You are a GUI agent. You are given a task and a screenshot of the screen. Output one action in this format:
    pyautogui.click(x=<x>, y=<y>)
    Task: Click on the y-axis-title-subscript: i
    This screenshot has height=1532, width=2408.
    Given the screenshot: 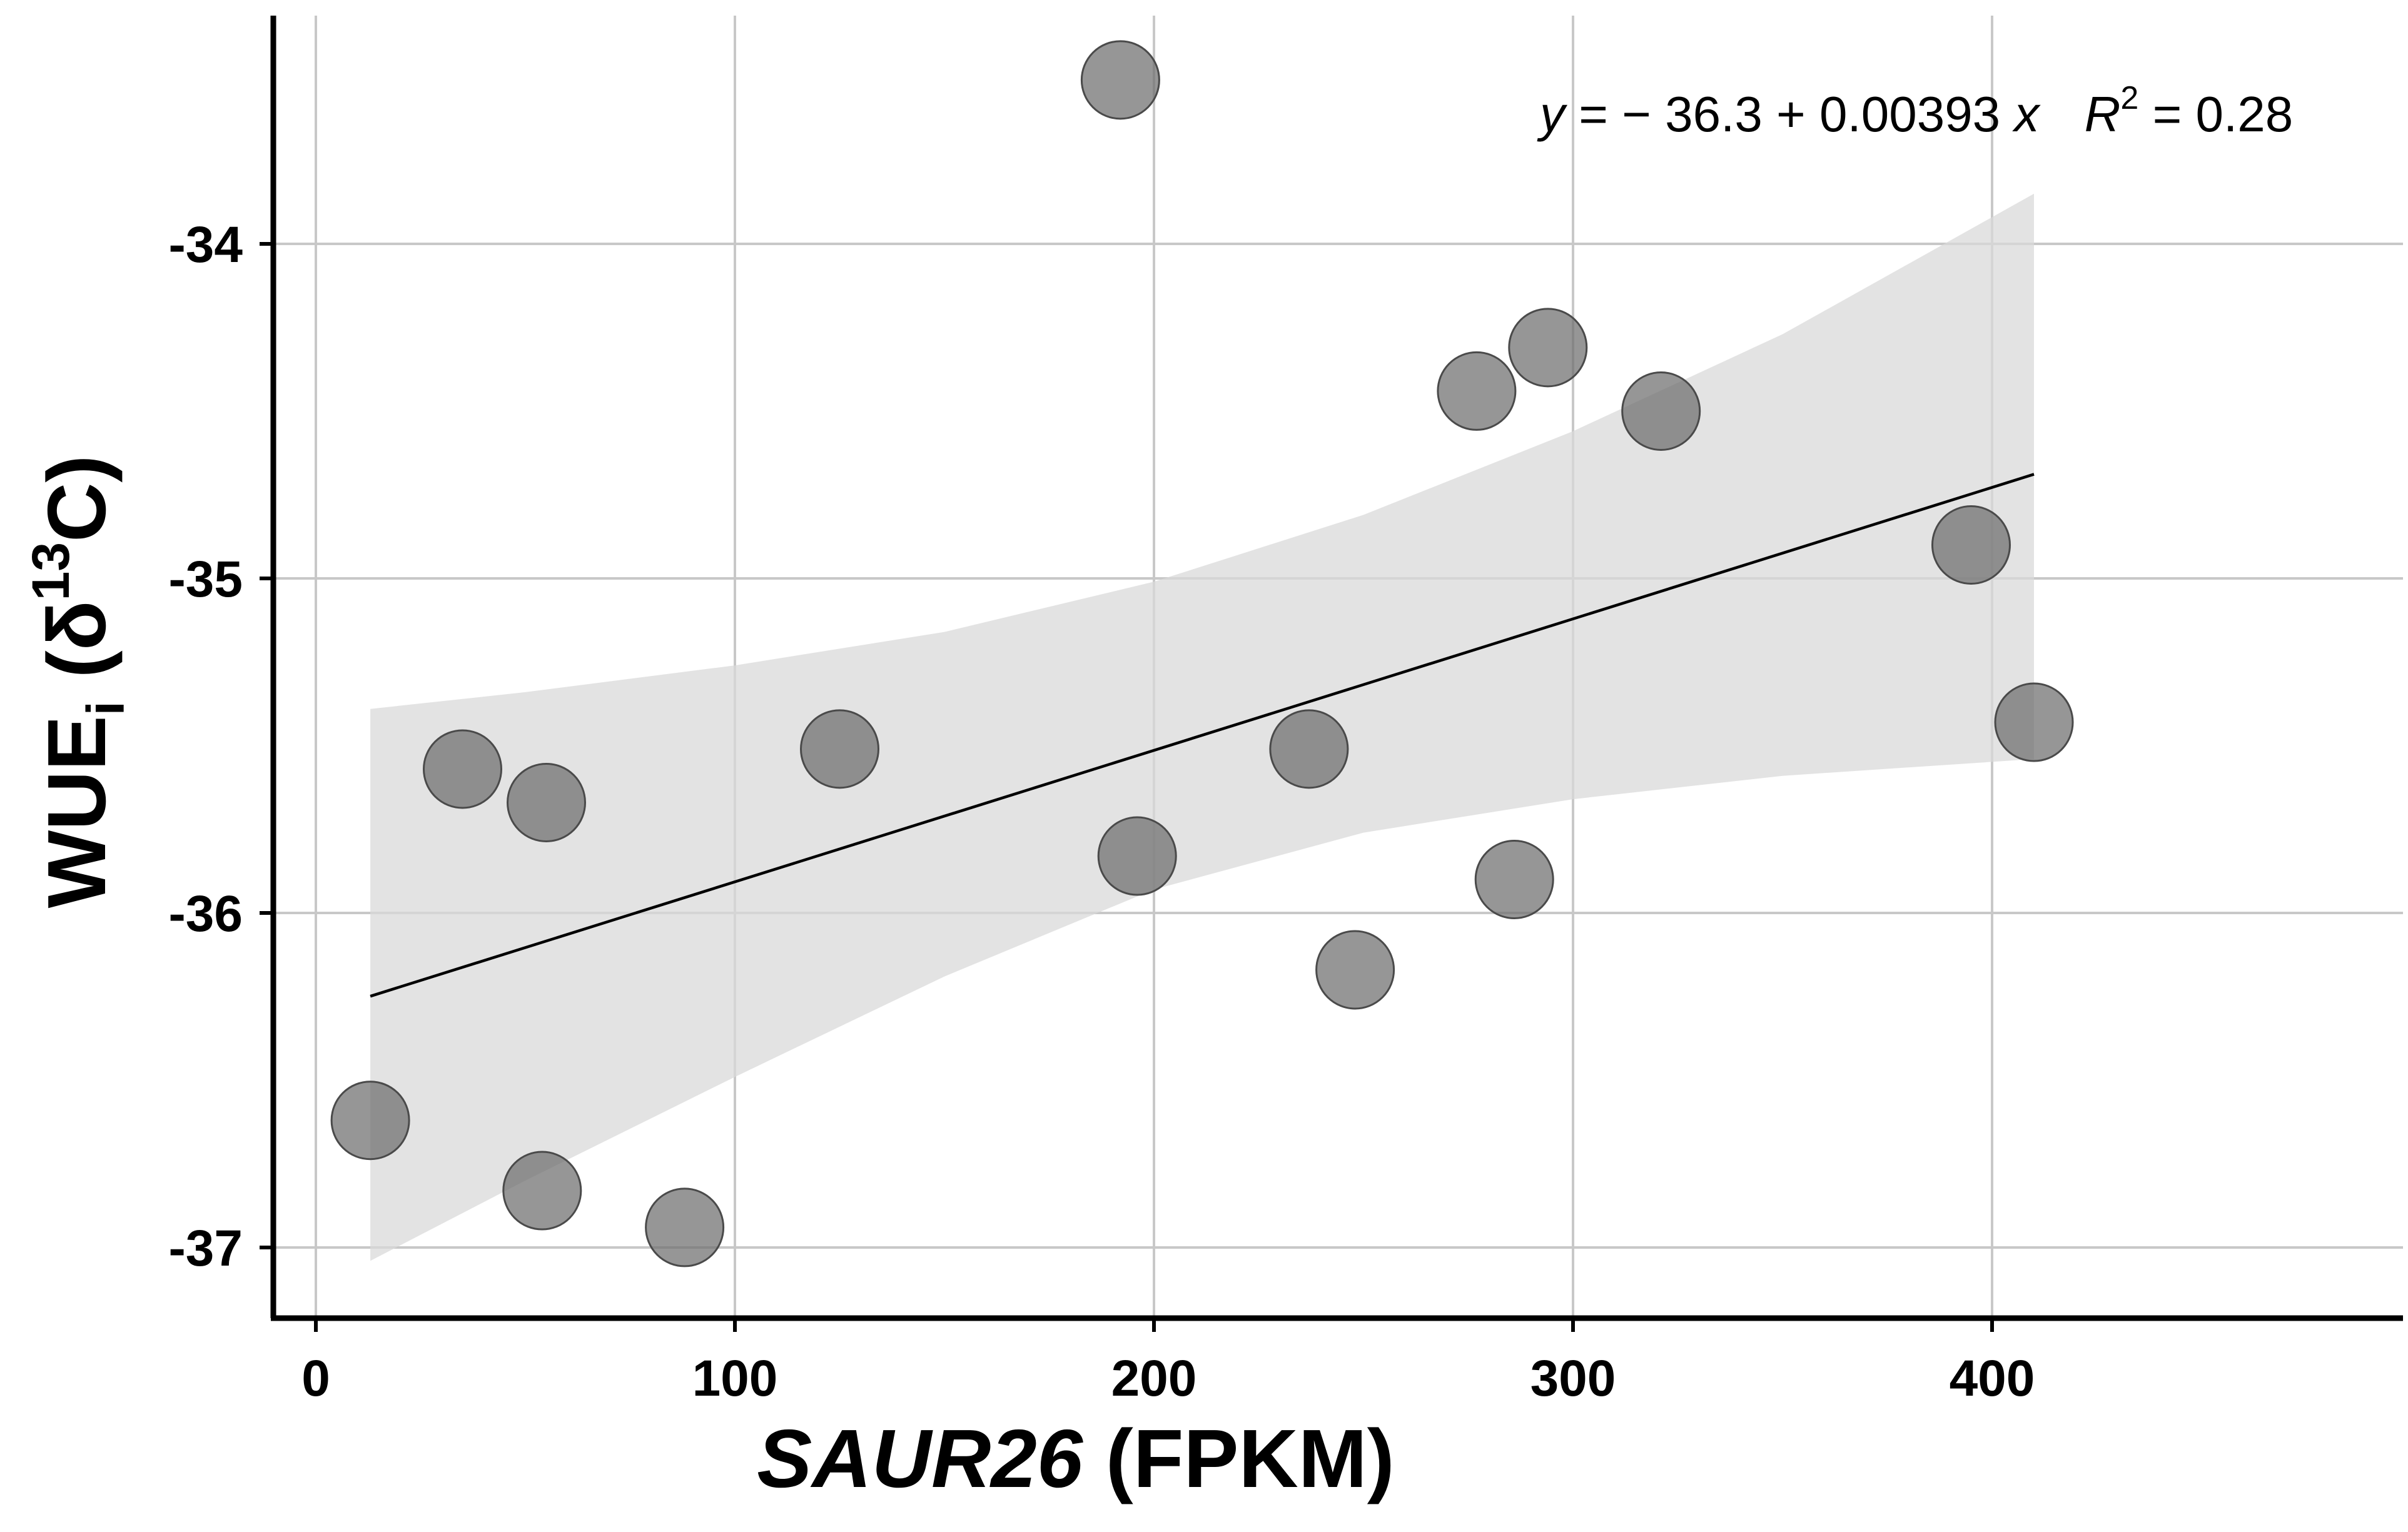 What is the action you would take?
    pyautogui.click(x=105, y=708)
    